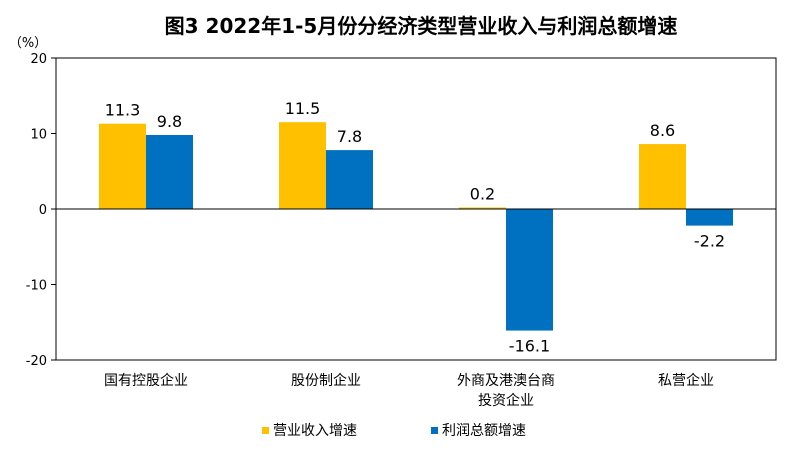 Image resolution: width=802 pixels, height=457 pixels. Describe the element at coordinates (529, 346) in the screenshot. I see `bar-data-label: -16.1` at that location.